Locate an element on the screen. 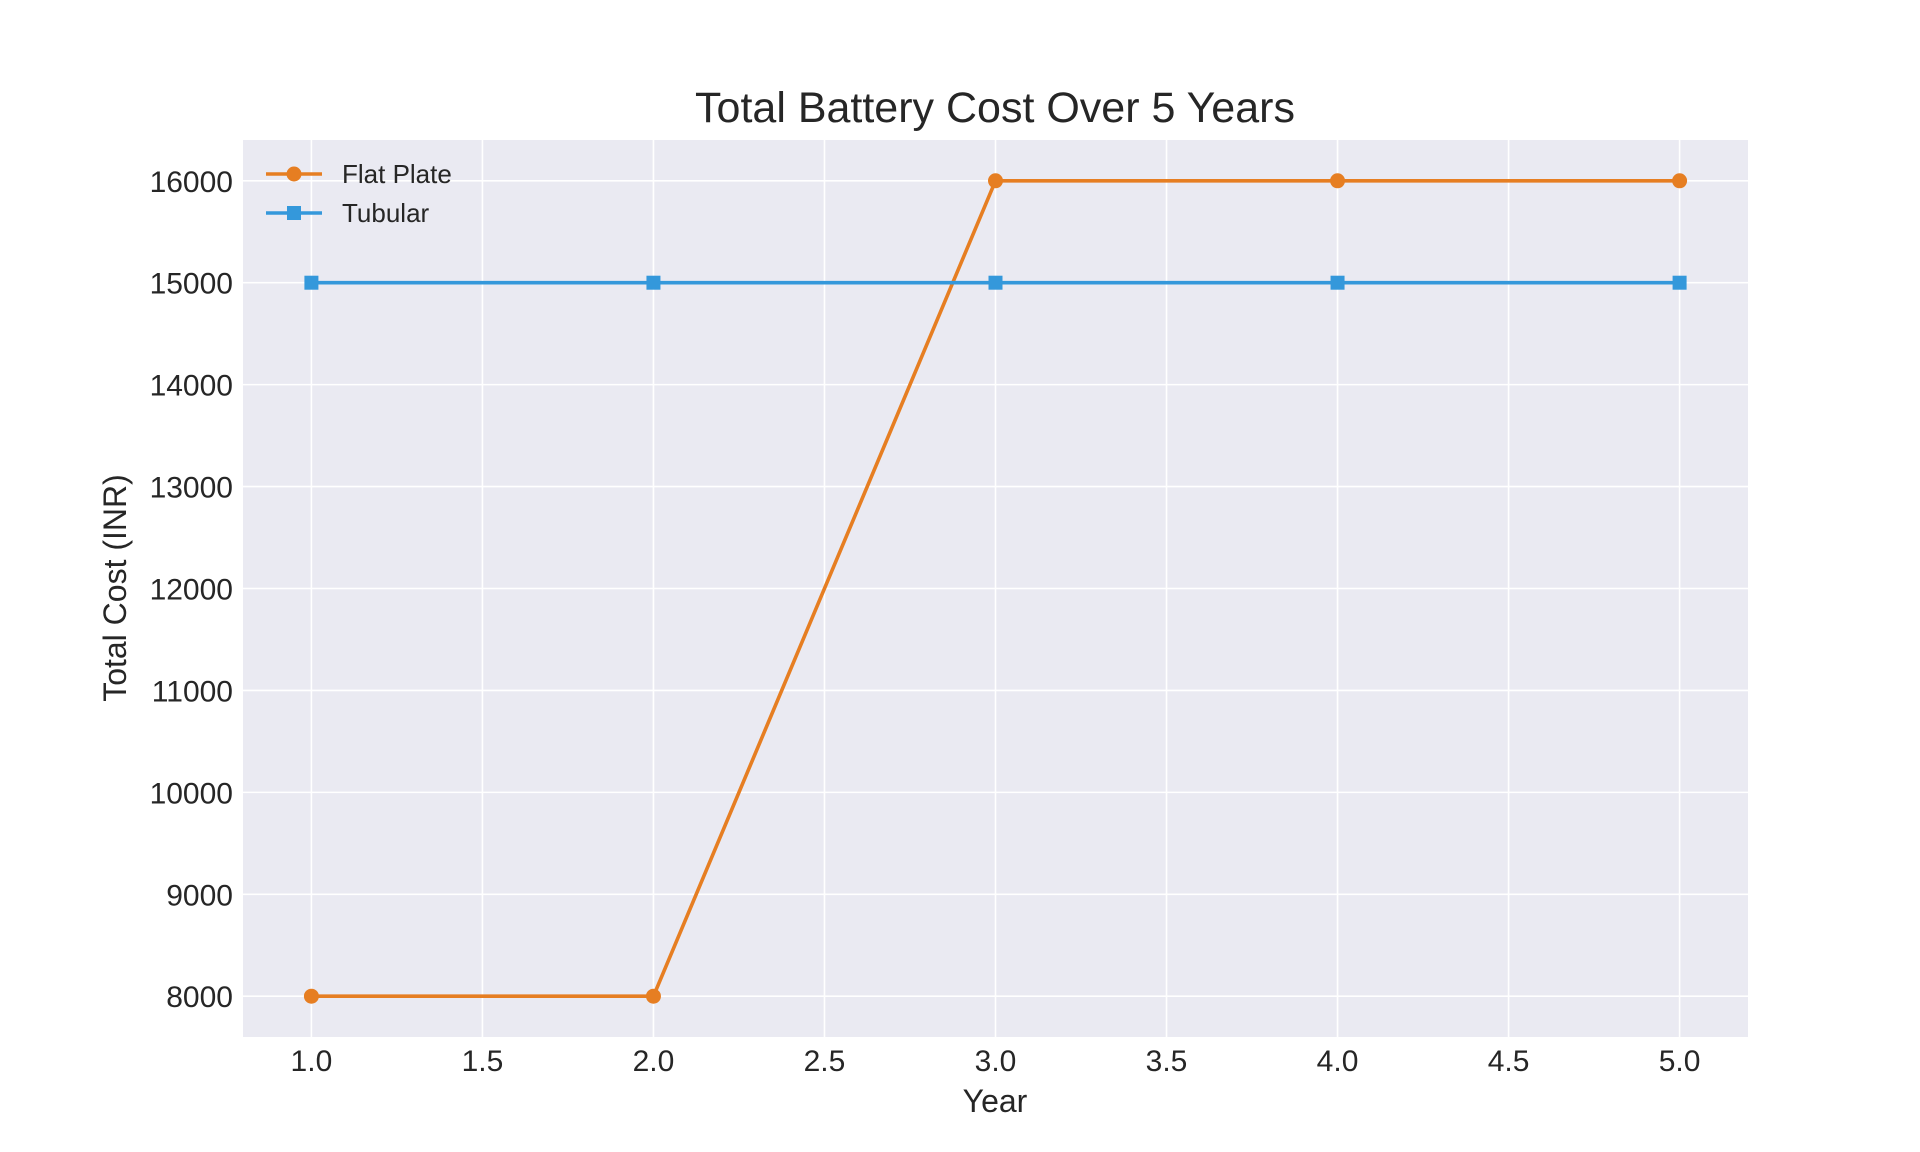 Image resolution: width=1920 pixels, height=1152 pixels. x-tick-label: 3.5 is located at coordinates (1167, 1061).